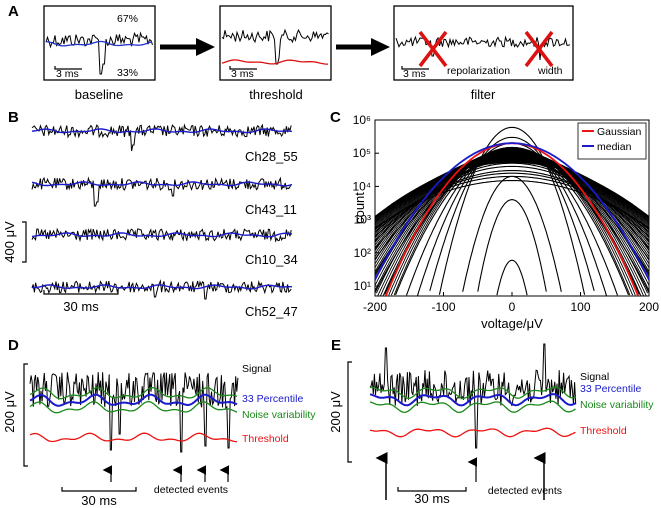  I want to click on e-variability-upper, so click(472, 393).